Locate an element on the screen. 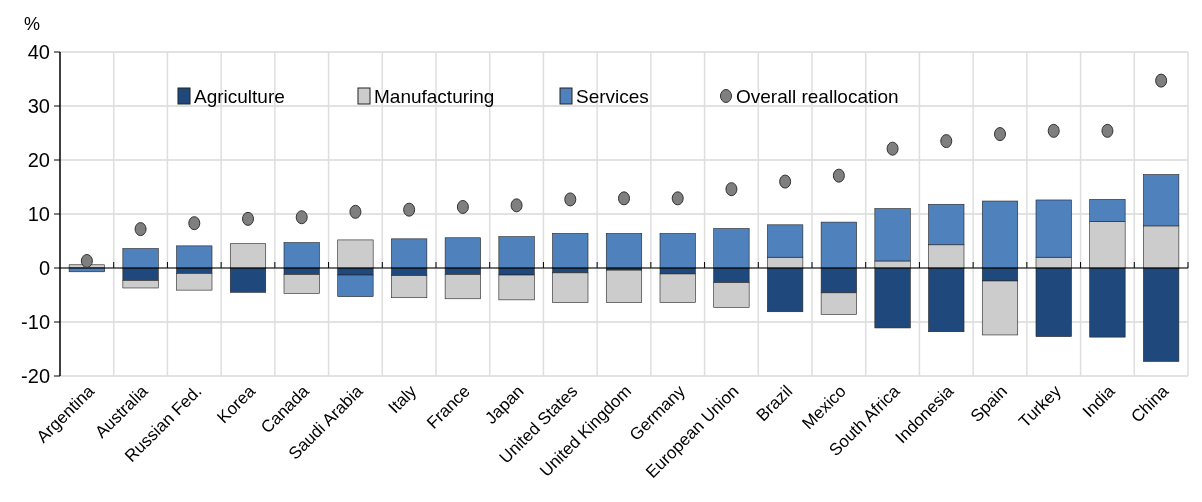 The height and width of the screenshot is (502, 1202). y-tick-label: 30 is located at coordinates (38, 106).